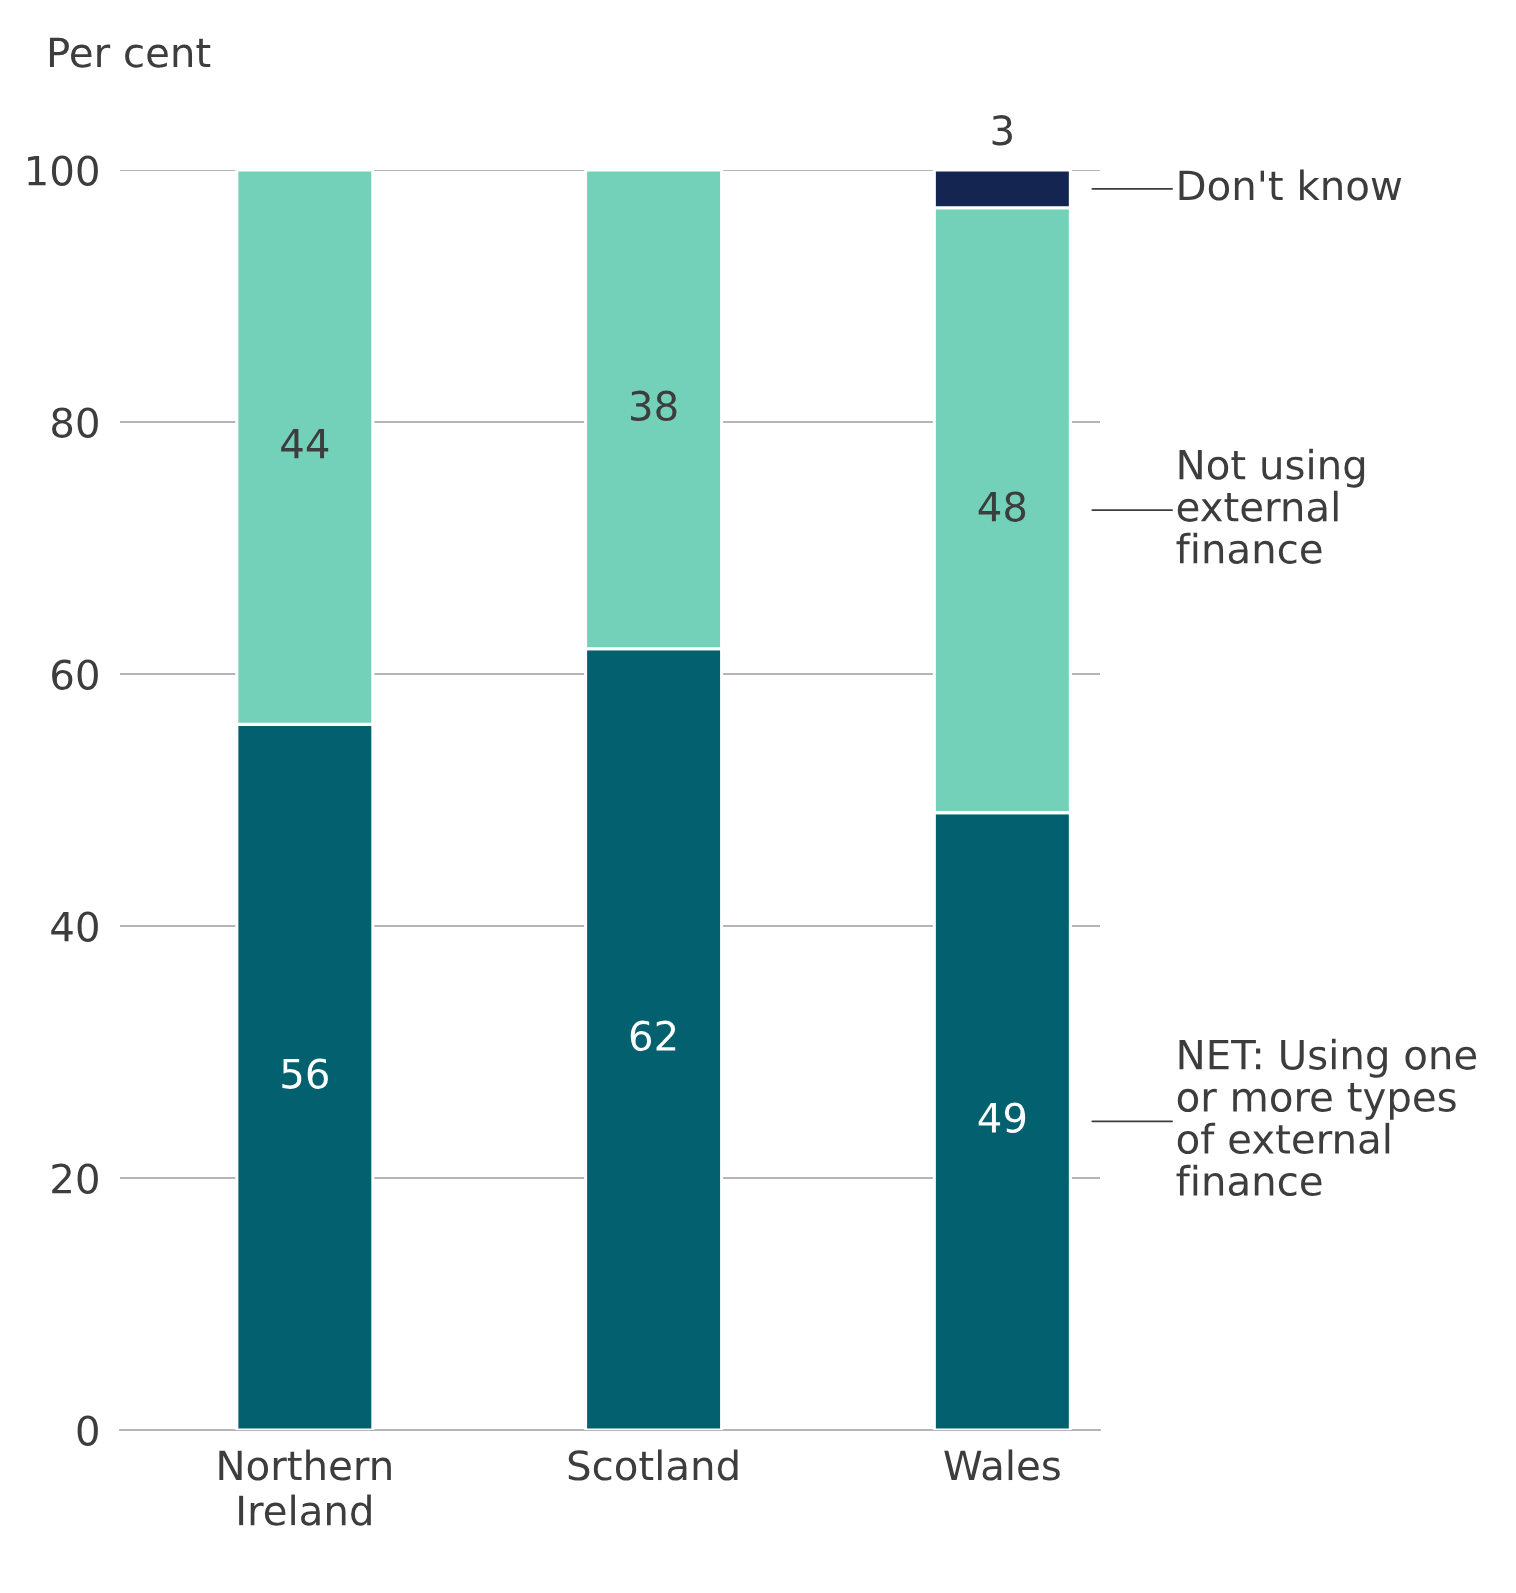  What do you see at coordinates (1326, 1117) in the screenshot?
I see `text: NET: Using one or more types of external finance` at bounding box center [1326, 1117].